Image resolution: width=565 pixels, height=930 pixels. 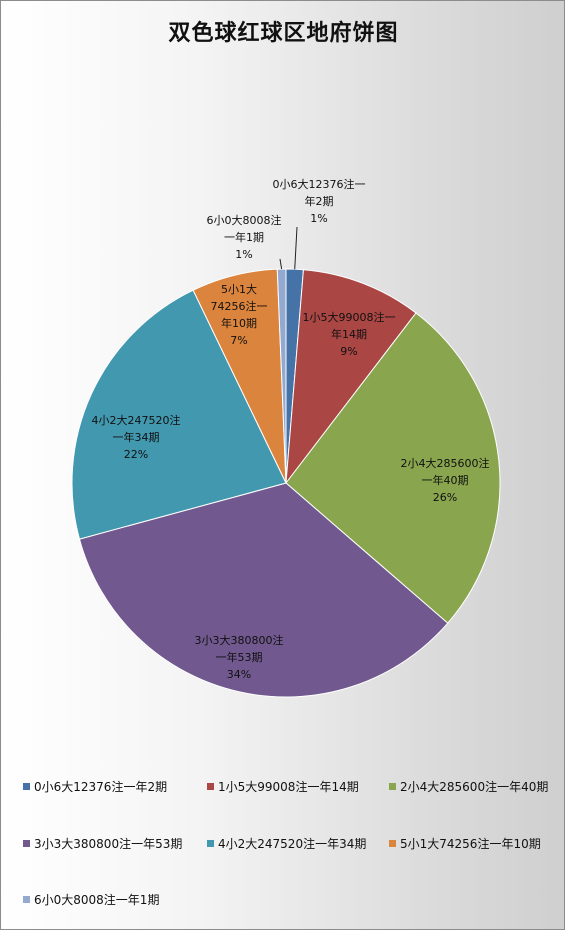 I want to click on data-label-line: 一年1期, so click(x=244, y=237).